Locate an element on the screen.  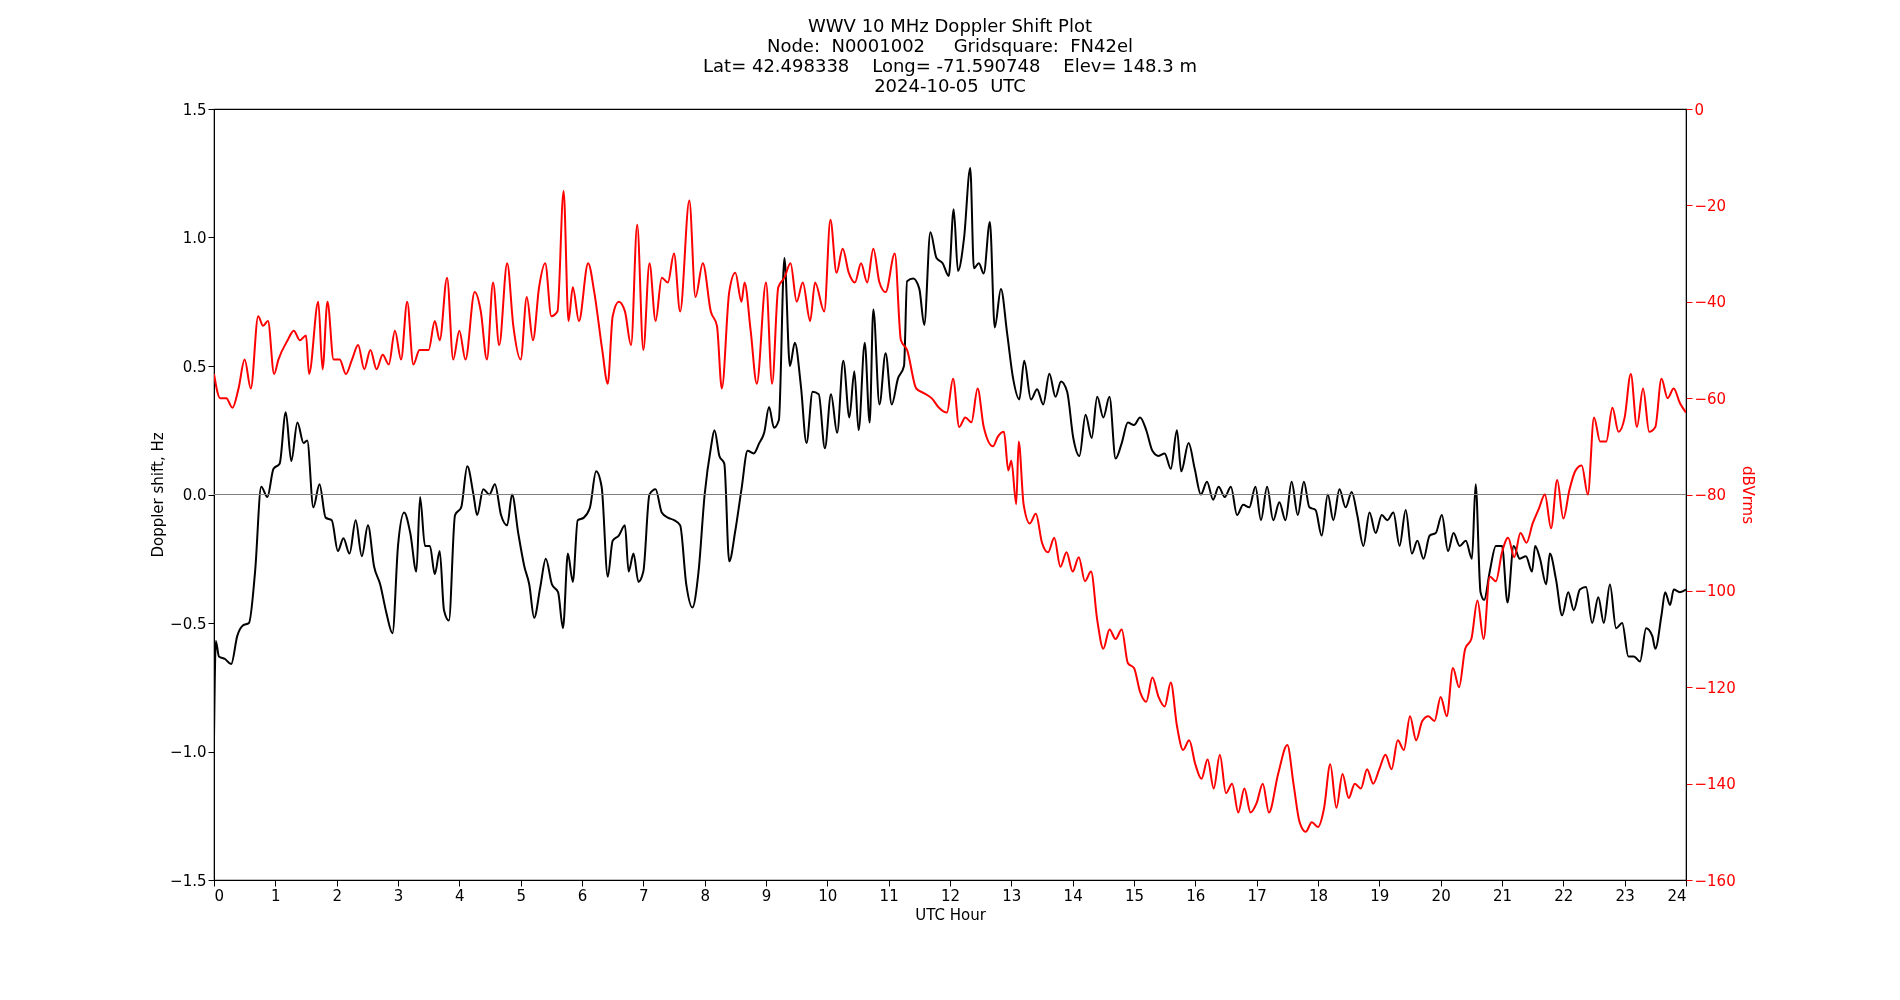
text: 2024-10-05 UTC is located at coordinates (950, 85).